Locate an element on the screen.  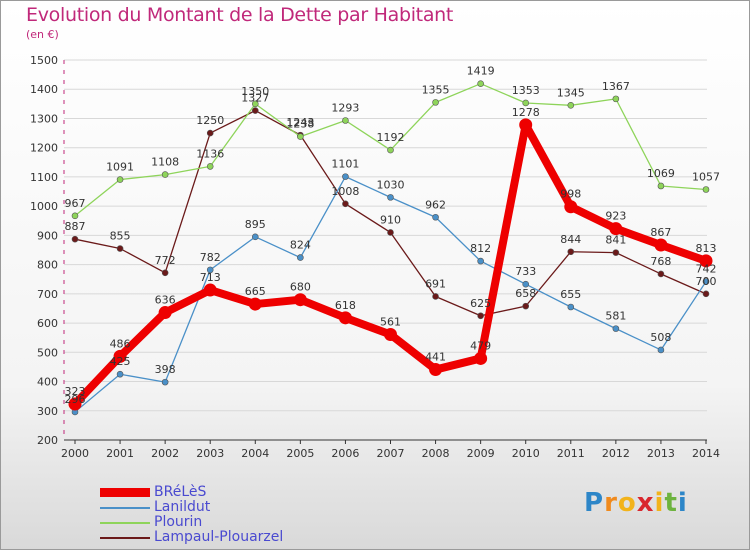
x-tick-label: 2010 is located at coordinates (526, 453).